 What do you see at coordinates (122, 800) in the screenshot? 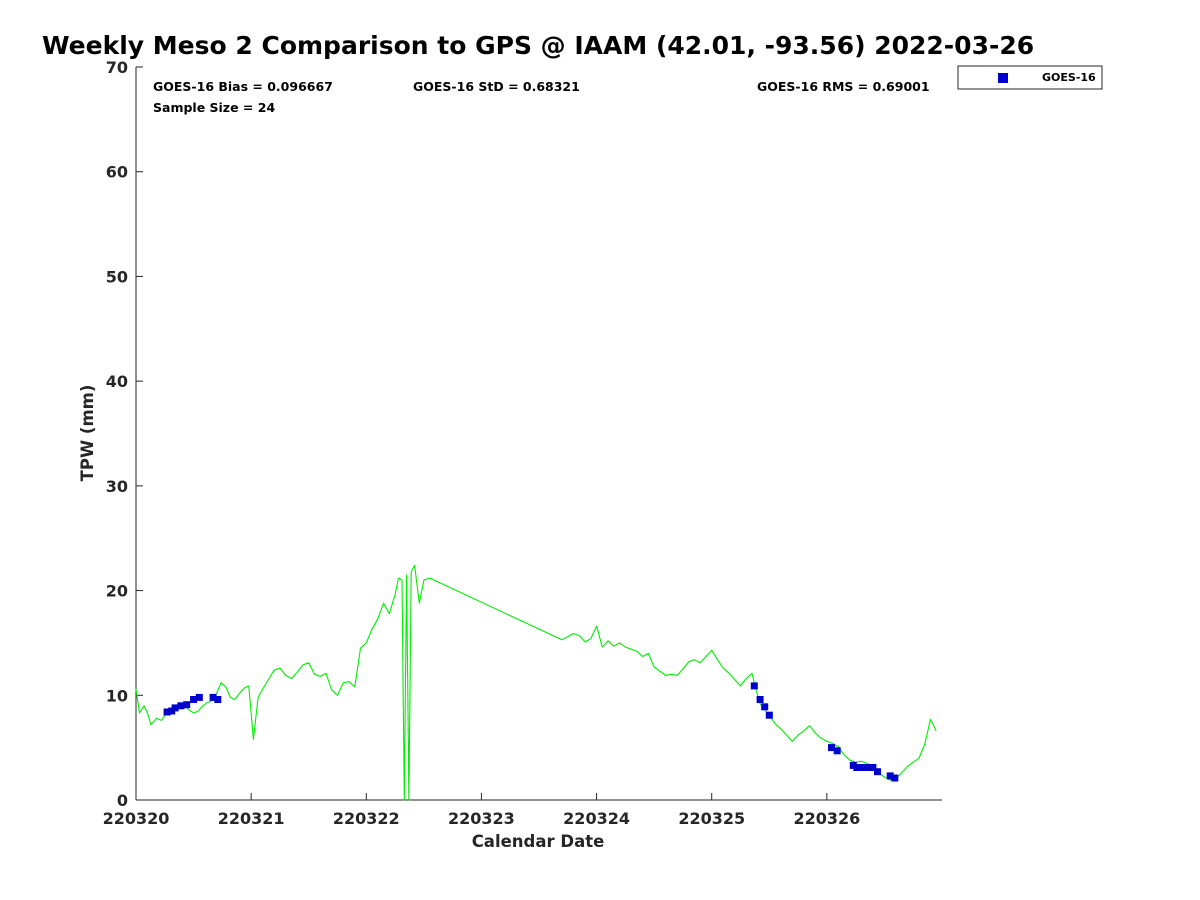
I see `y-tick-label: 0` at bounding box center [122, 800].